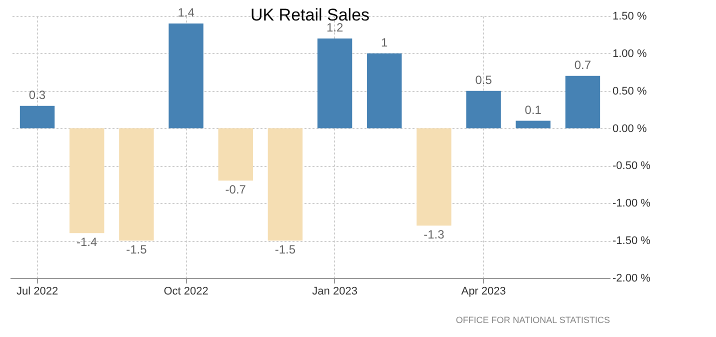 Image resolution: width=716 pixels, height=337 pixels. Describe the element at coordinates (434, 235) in the screenshot. I see `data-label: -1.3` at that location.